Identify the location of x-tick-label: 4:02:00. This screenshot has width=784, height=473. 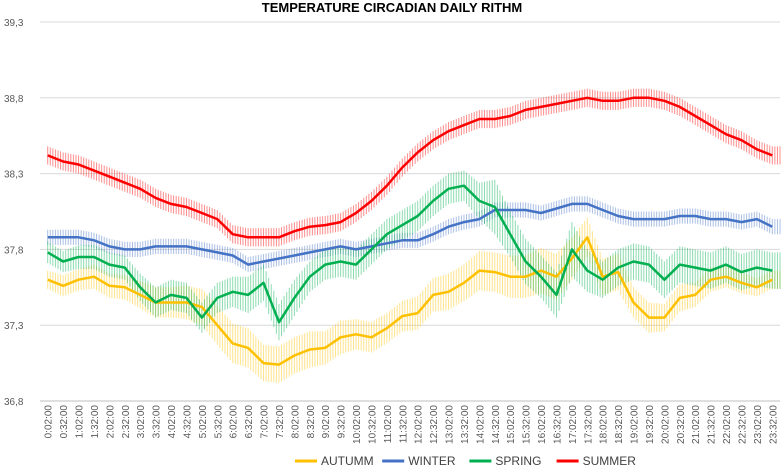
(172, 422).